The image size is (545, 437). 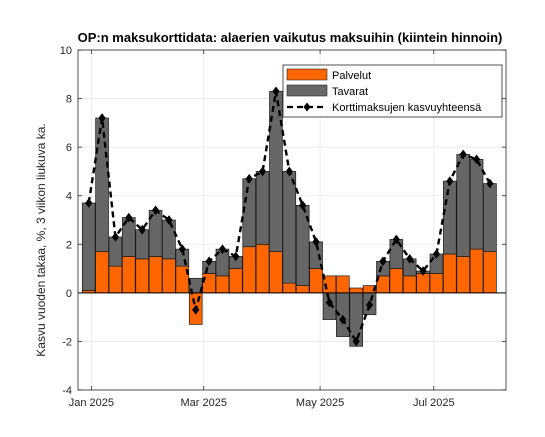 What do you see at coordinates (69, 197) in the screenshot?
I see `y-tick-label: 4` at bounding box center [69, 197].